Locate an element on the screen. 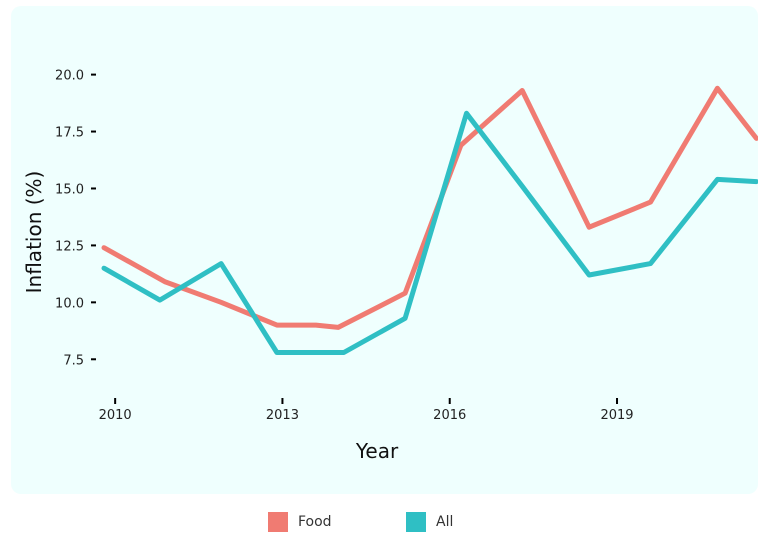 This screenshot has height=533, width=758. legend-label-all: All is located at coordinates (445, 522).